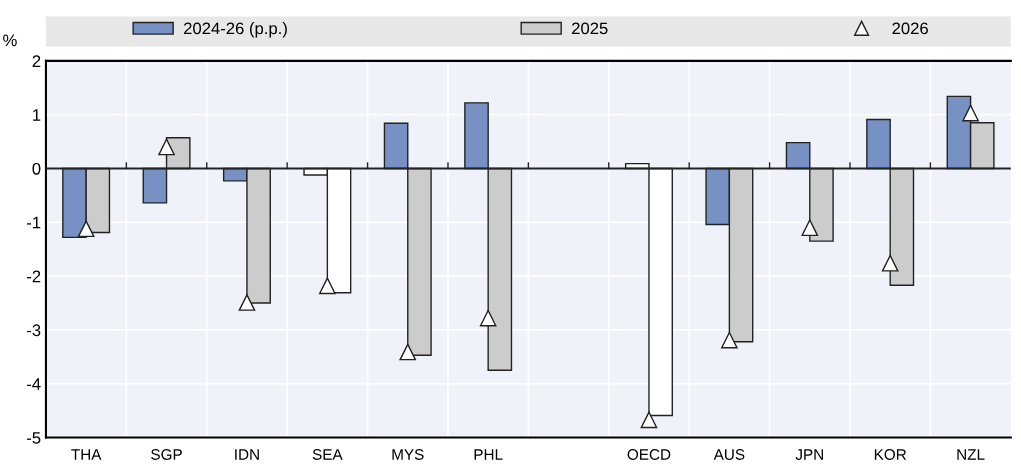  What do you see at coordinates (166, 454) in the screenshot?
I see `x-tick-label: SGP` at bounding box center [166, 454].